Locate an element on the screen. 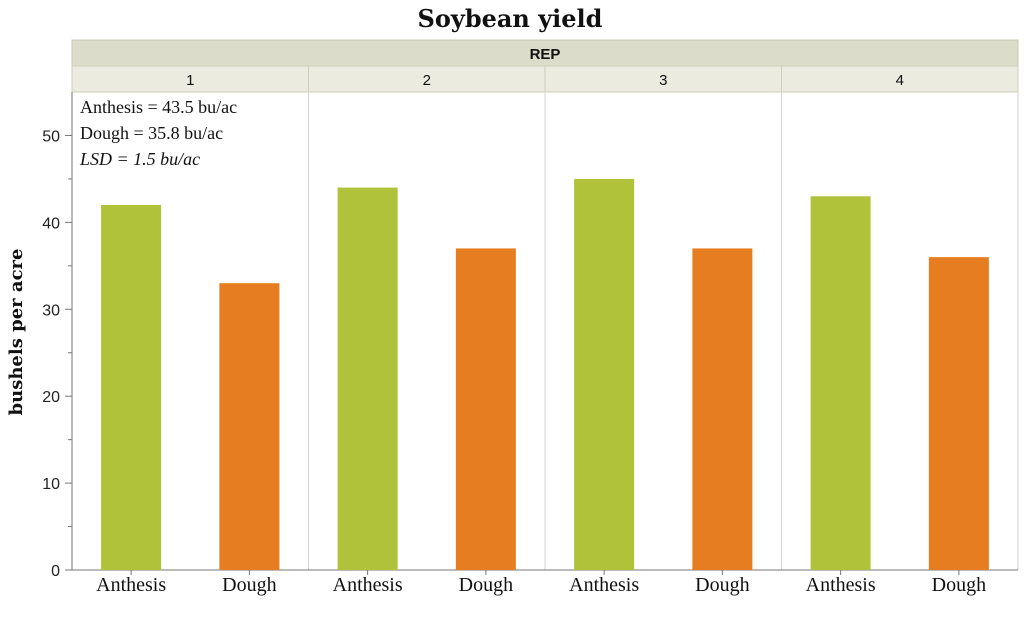 This screenshot has height=632, width=1024. panel-label: 2 is located at coordinates (427, 80).